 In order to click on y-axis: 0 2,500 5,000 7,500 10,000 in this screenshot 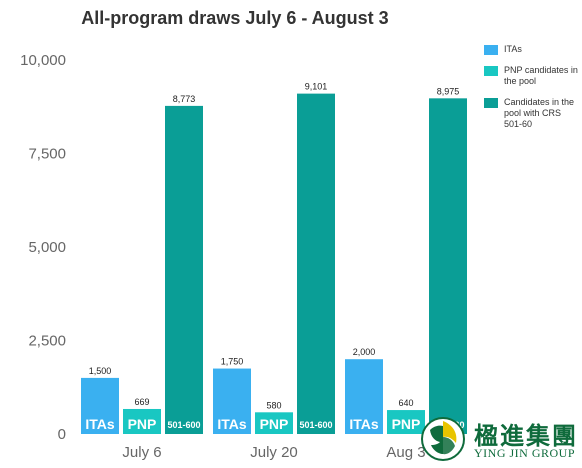, I will do `click(43, 247)`.